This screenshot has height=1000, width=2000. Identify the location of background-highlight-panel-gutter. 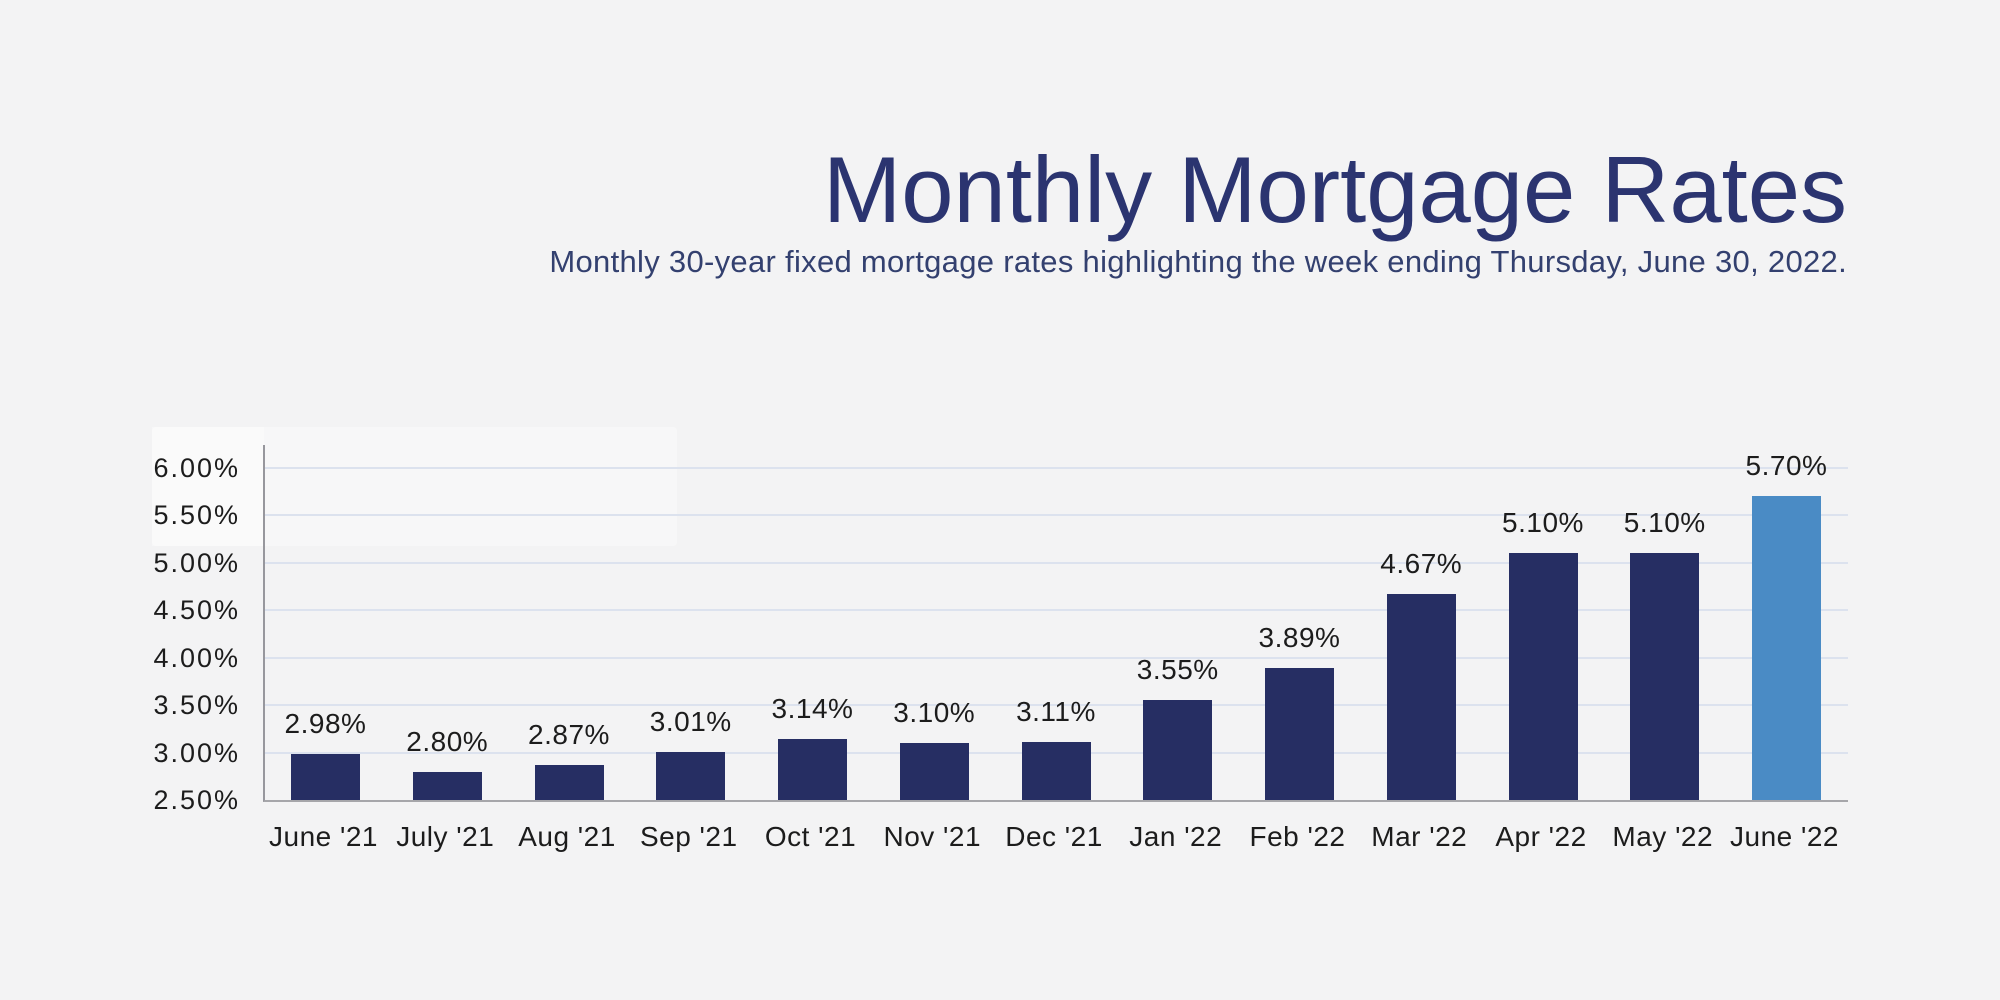
(208, 486).